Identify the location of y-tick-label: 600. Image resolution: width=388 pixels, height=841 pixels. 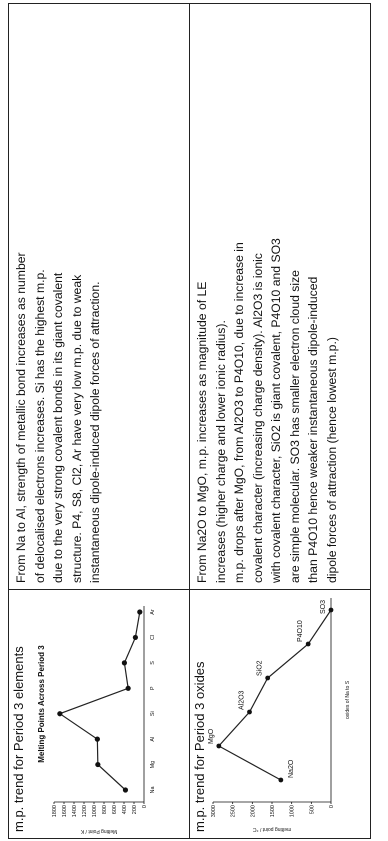
(115, 809).